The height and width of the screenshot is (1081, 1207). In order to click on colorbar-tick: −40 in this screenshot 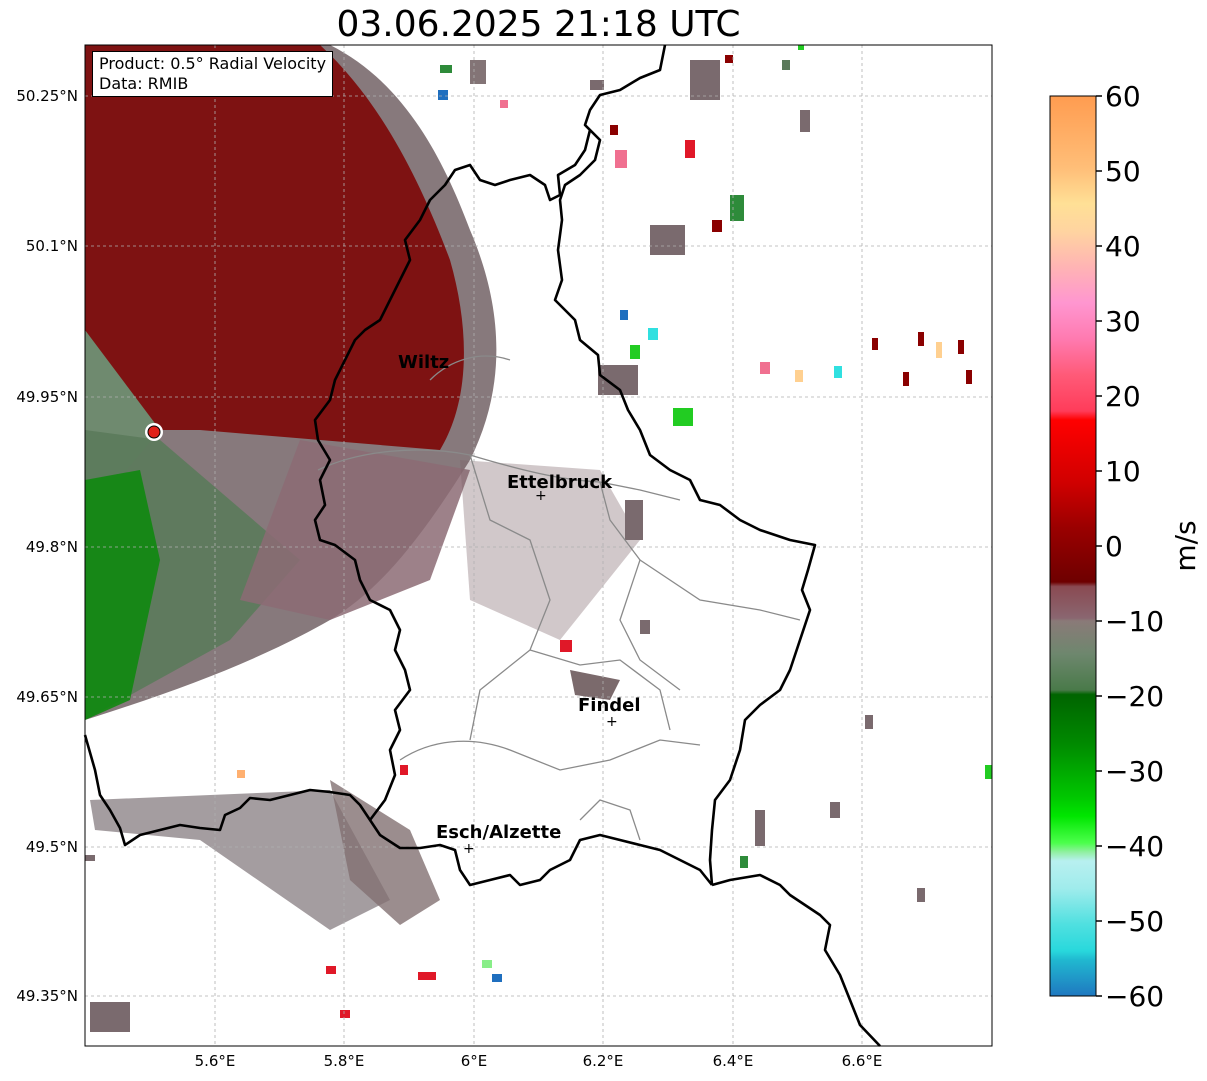, I will do `click(1134, 846)`.